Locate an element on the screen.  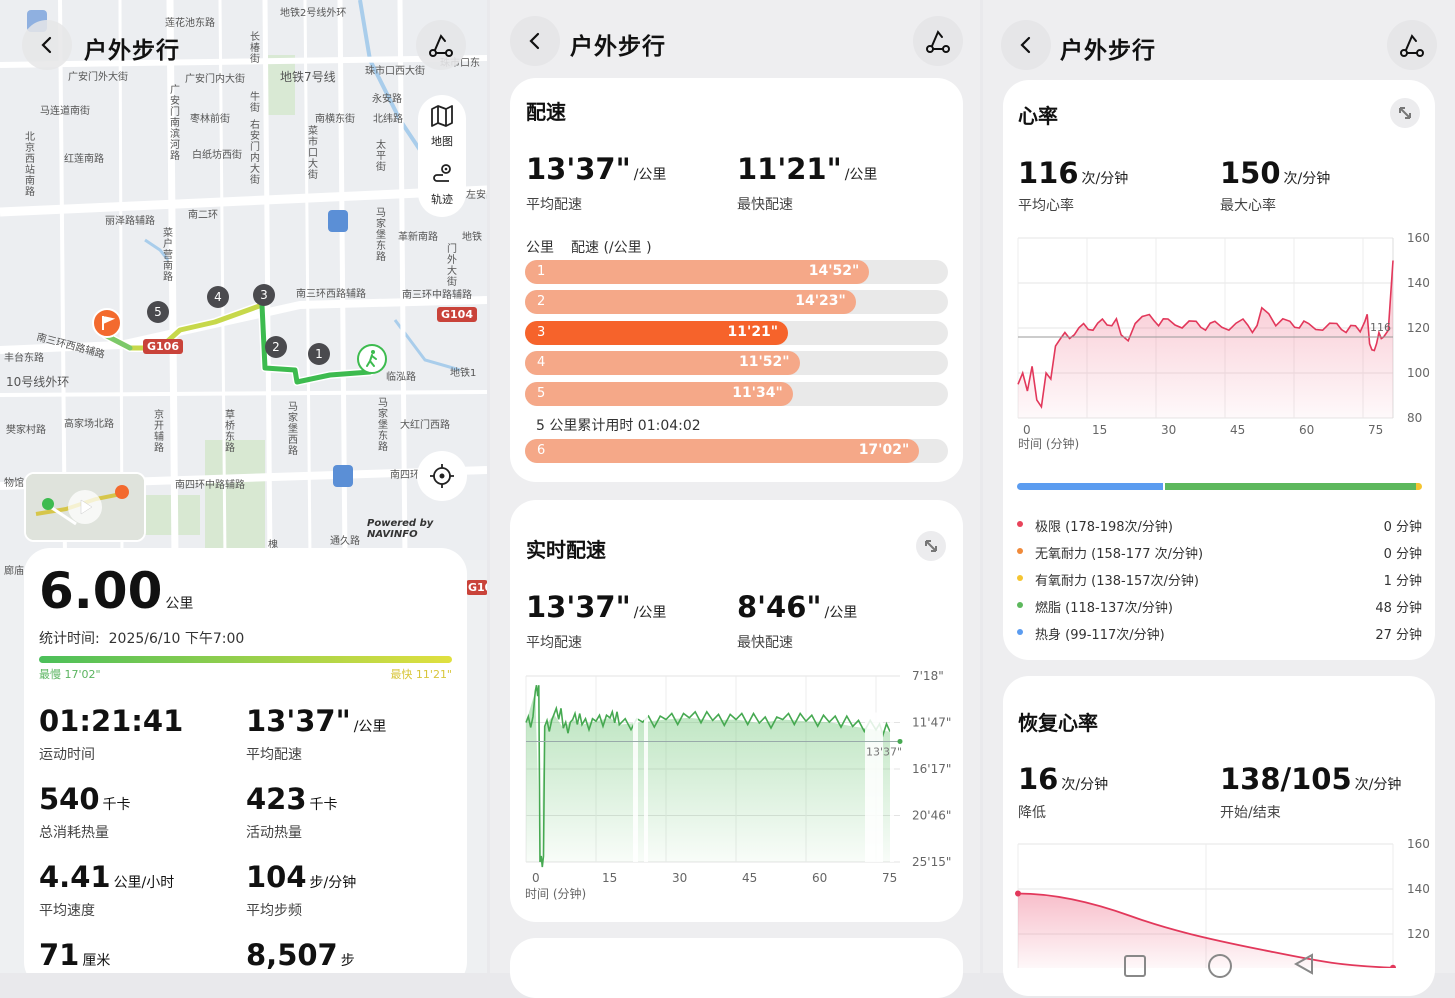
x-tick-label: 75 is located at coordinates (1375, 430).